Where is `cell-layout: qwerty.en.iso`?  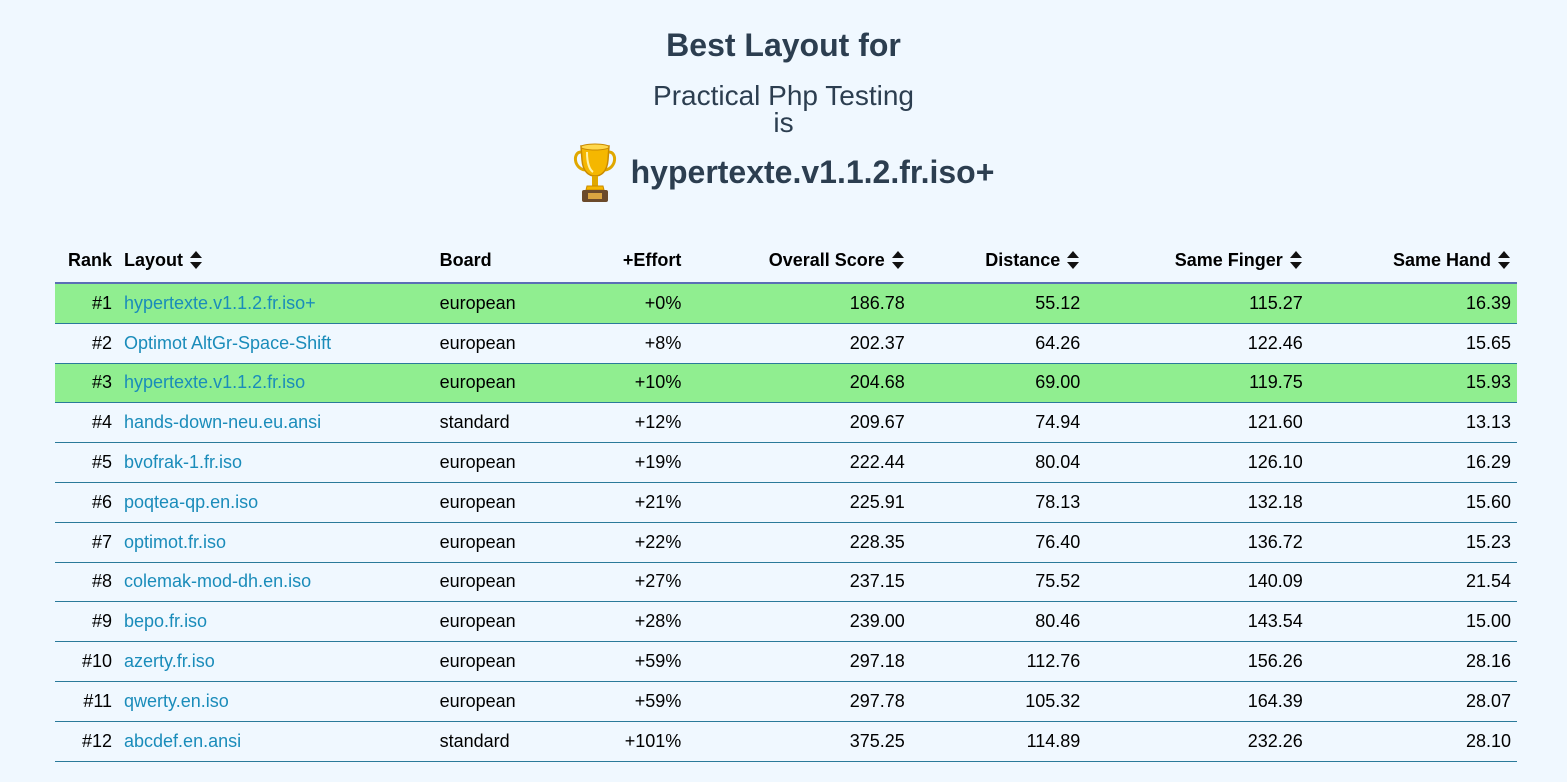
cell-layout: qwerty.en.iso is located at coordinates (276, 701).